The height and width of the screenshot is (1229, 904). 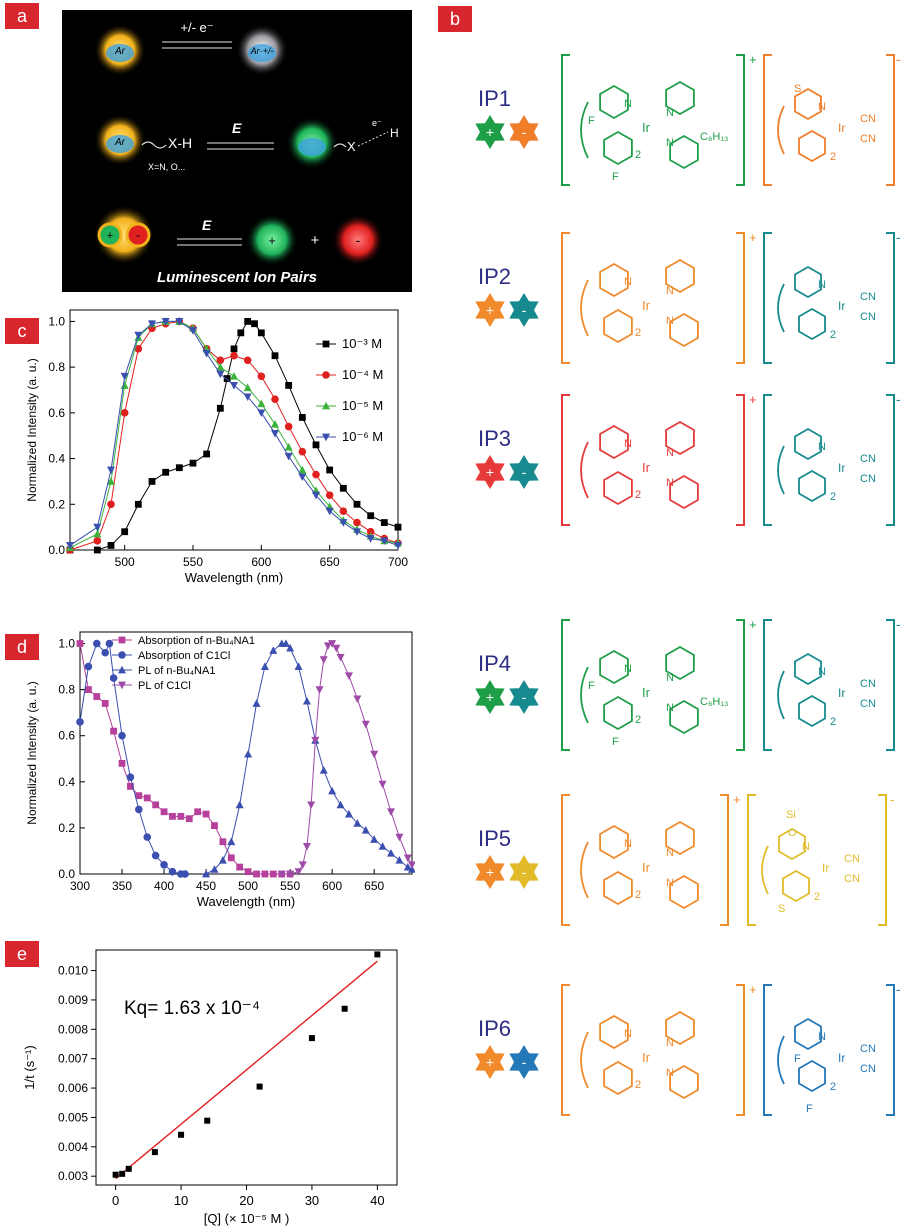 What do you see at coordinates (646, 1057) in the screenshot?
I see `atom-ir: Ir` at bounding box center [646, 1057].